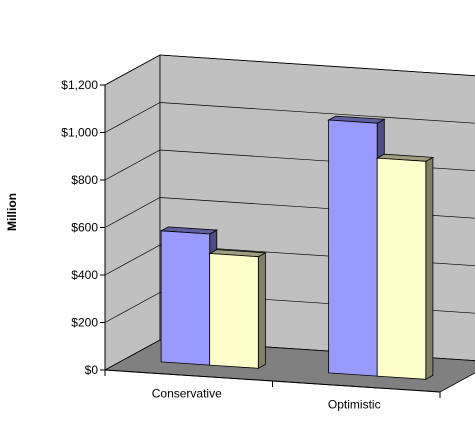 The image size is (475, 443). I want to click on x-axis: Conservative Optimistic, so click(272, 390).